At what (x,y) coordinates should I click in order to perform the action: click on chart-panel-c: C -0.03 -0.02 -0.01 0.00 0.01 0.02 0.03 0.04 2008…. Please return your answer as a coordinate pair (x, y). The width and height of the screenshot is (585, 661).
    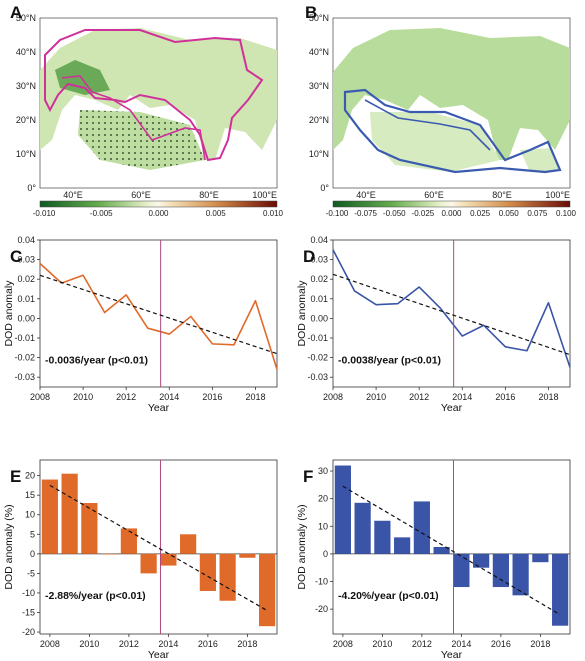
    Looking at the image, I should click on (140, 324).